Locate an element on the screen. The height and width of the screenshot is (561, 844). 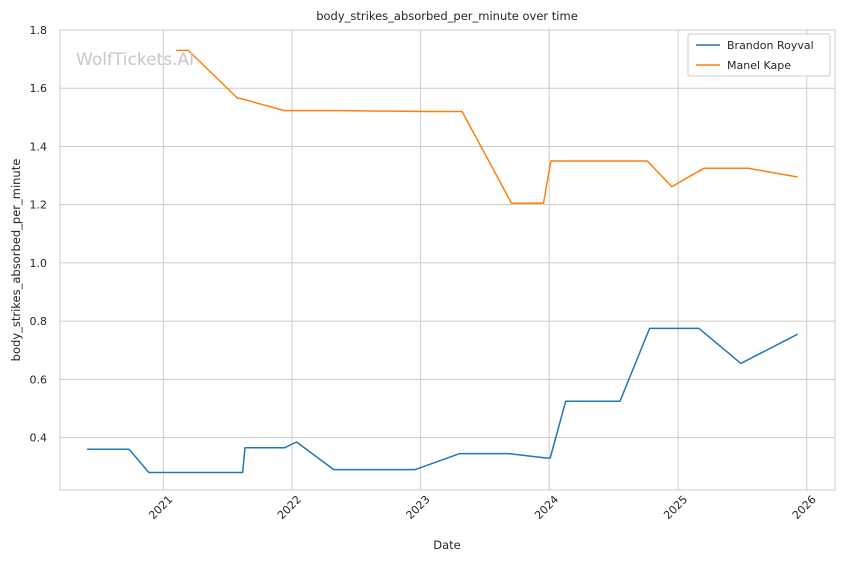
y-tick-label: 1.4 is located at coordinates (39, 146).